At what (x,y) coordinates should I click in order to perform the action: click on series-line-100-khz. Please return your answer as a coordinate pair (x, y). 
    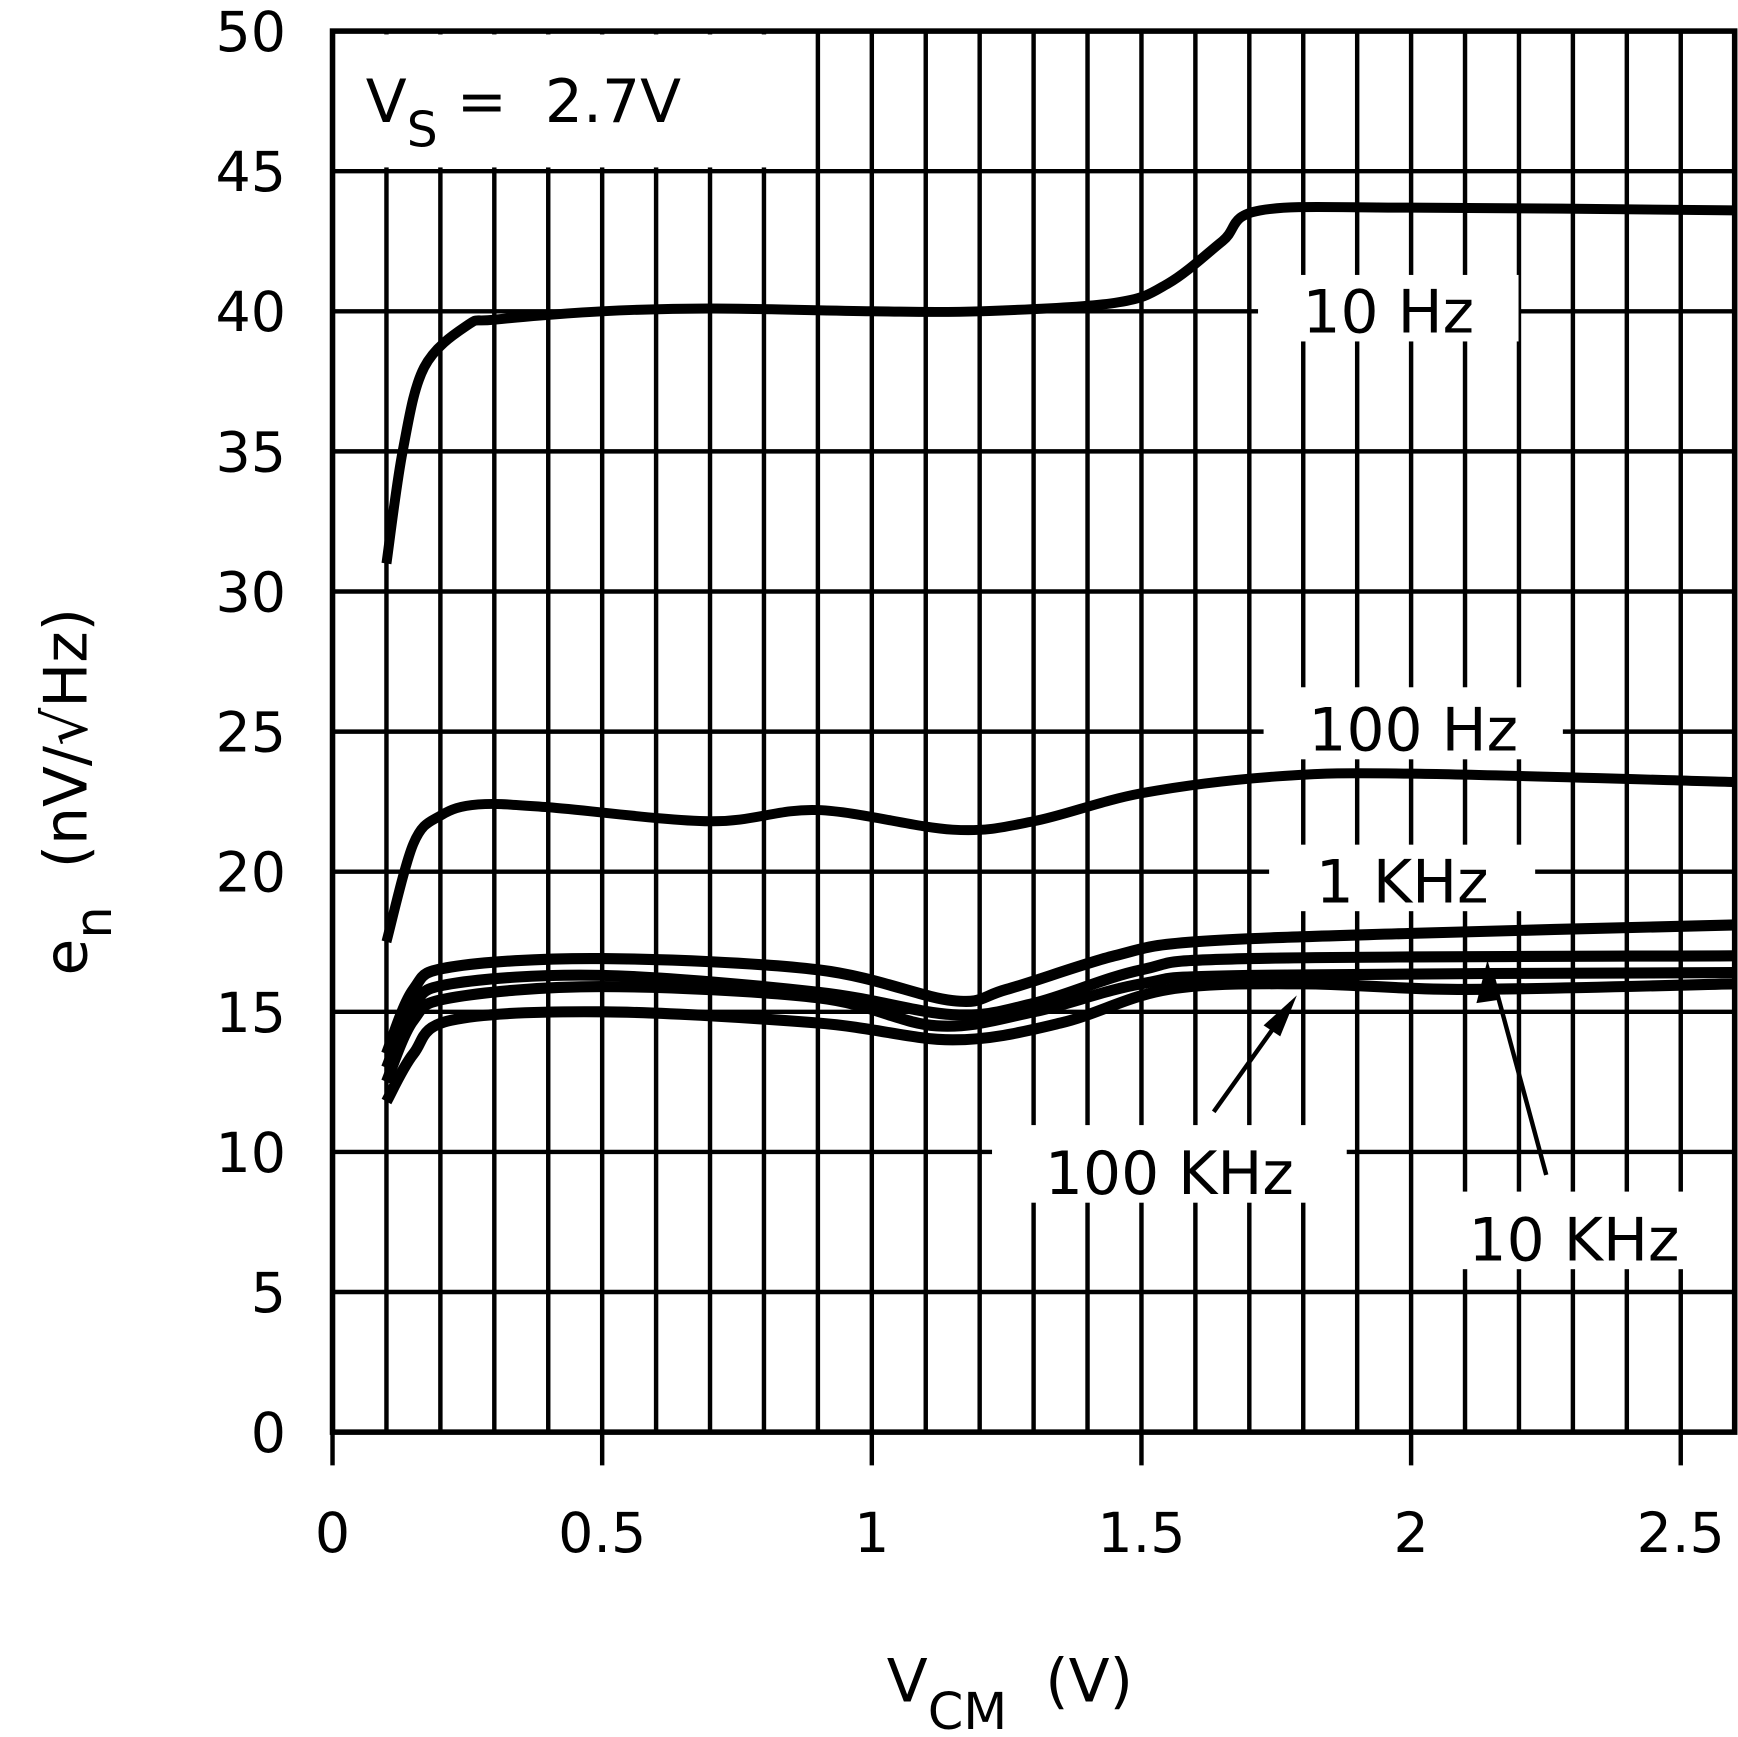
    Looking at the image, I should click on (1058, 1041).